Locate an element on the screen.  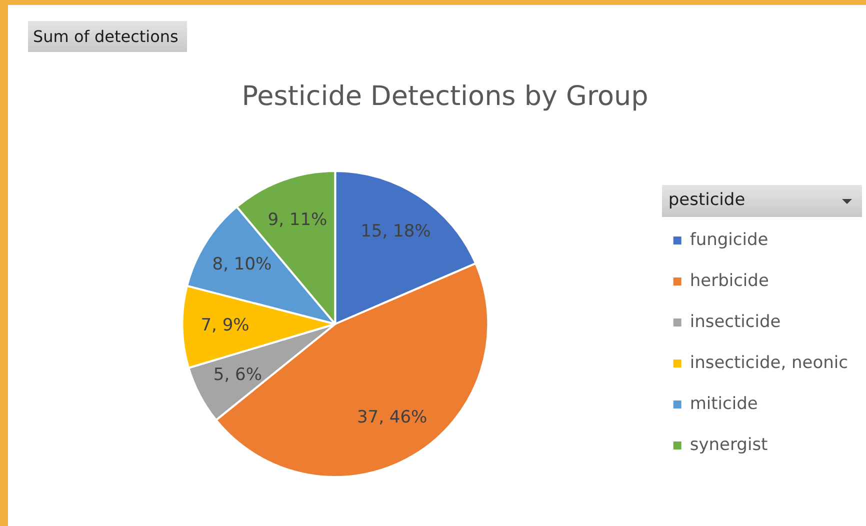
legend-label: insecticide, neonic is located at coordinates (769, 362).